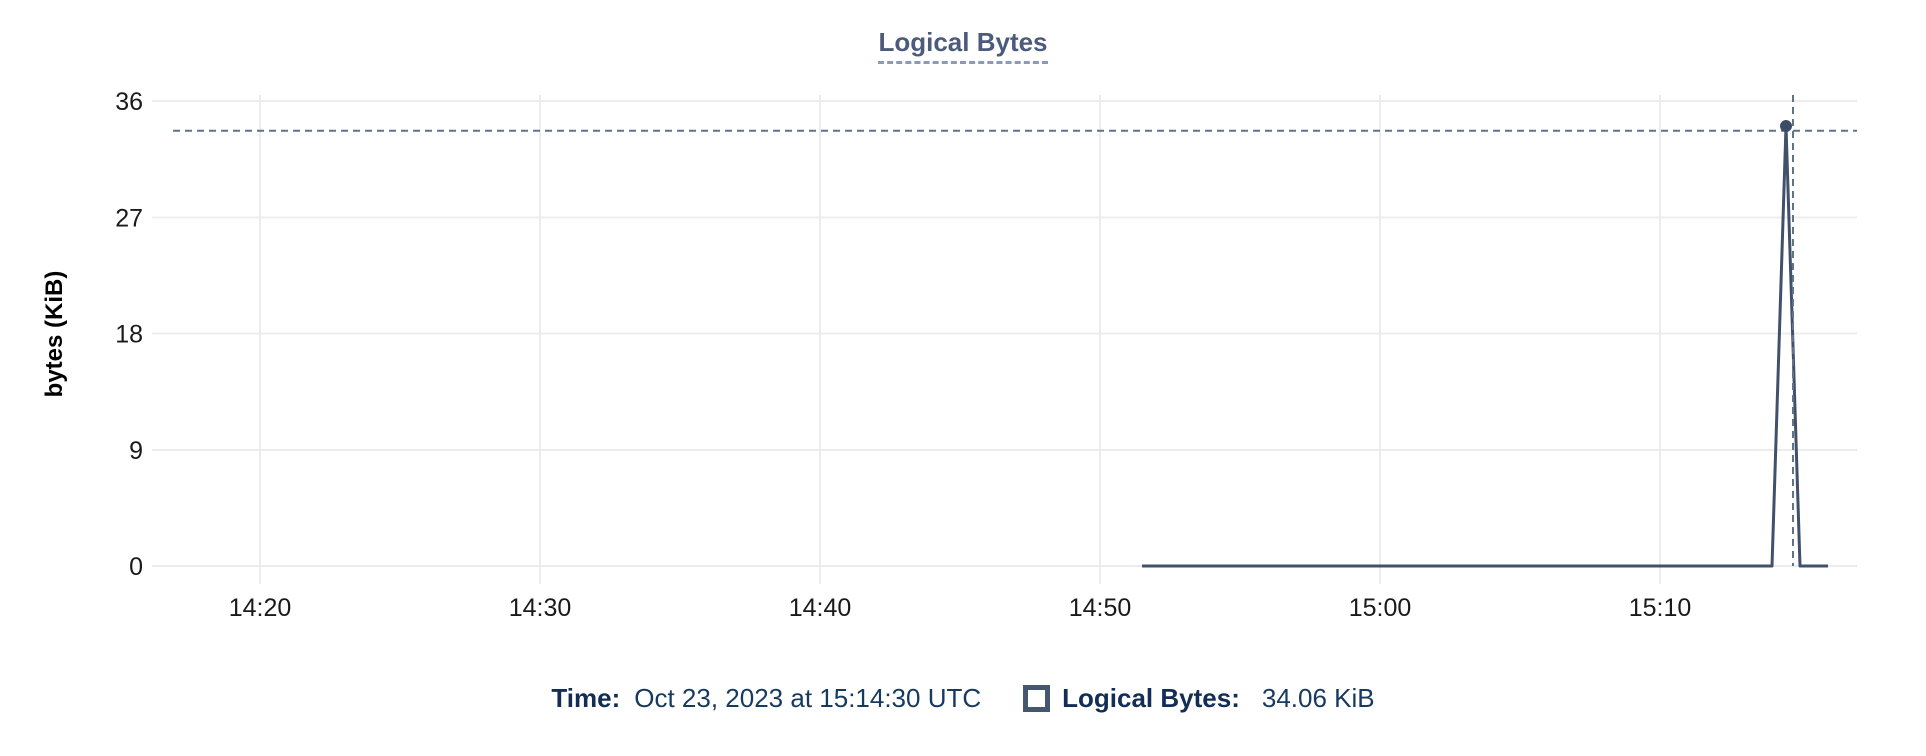 The width and height of the screenshot is (1926, 756). Describe the element at coordinates (1786, 126) in the screenshot. I see `hovered-point-marker` at that location.